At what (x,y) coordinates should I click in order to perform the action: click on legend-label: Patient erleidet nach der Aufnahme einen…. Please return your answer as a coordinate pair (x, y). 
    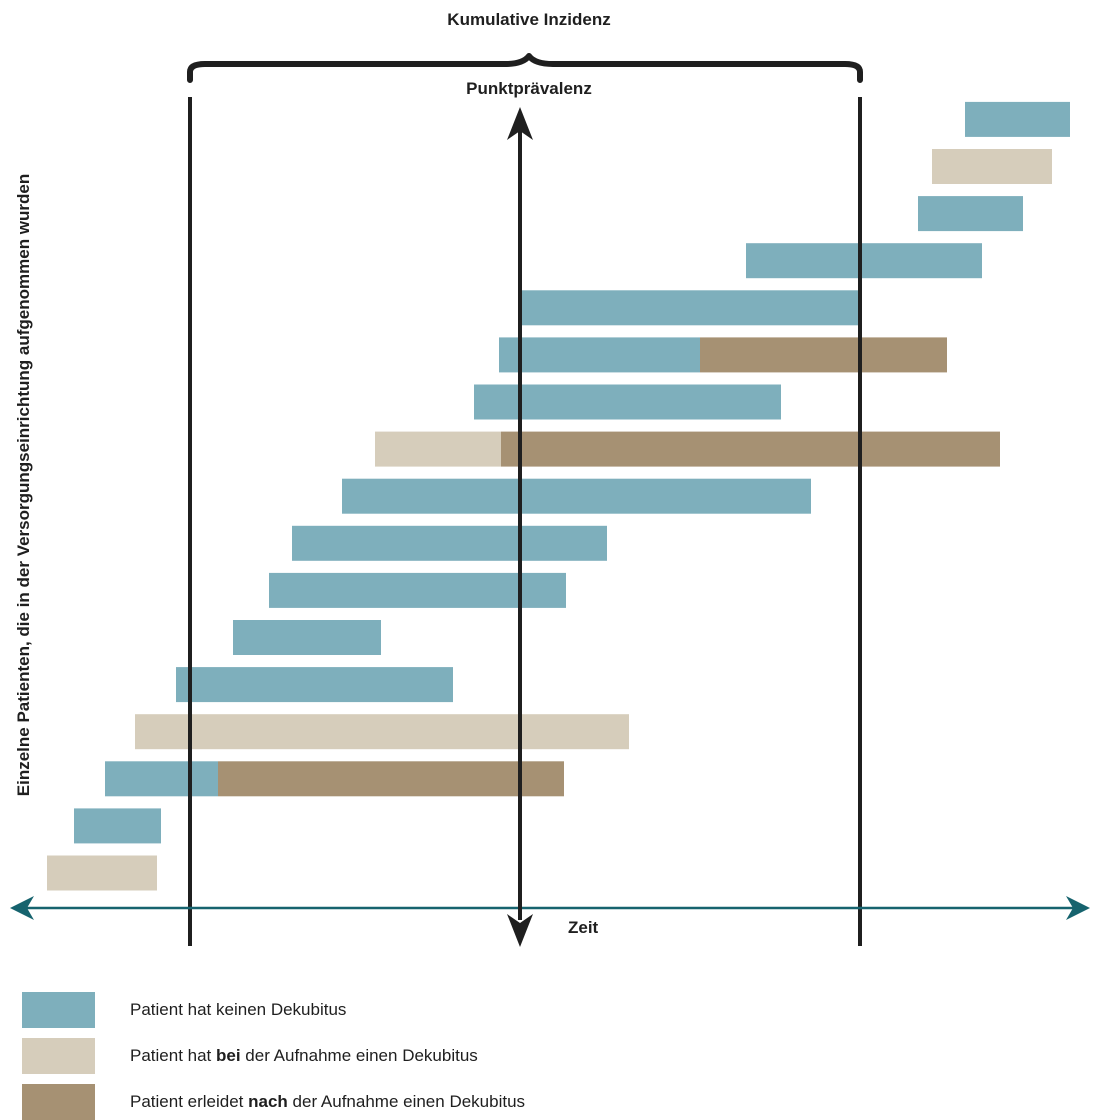
    Looking at the image, I should click on (328, 1101).